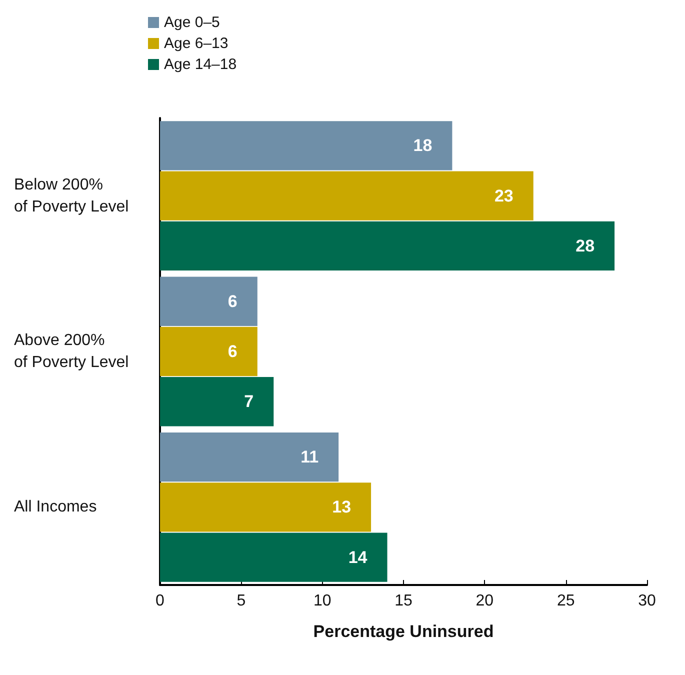  I want to click on x-tick-label: 15, so click(403, 601).